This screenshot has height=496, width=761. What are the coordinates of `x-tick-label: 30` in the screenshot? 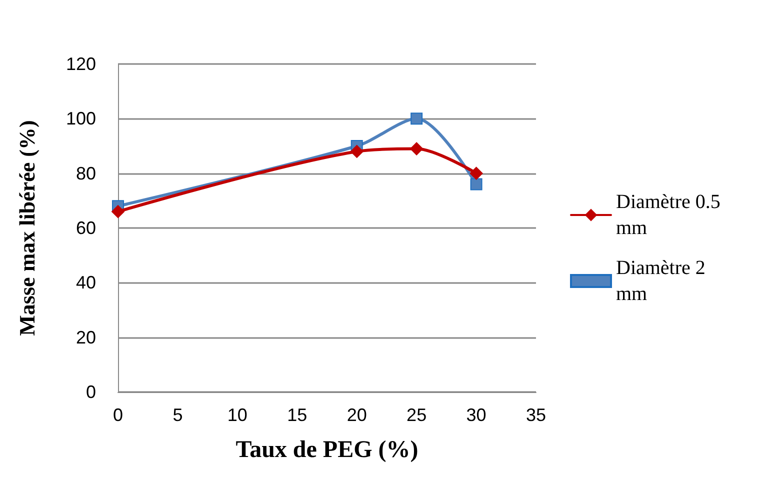 It's located at (476, 415).